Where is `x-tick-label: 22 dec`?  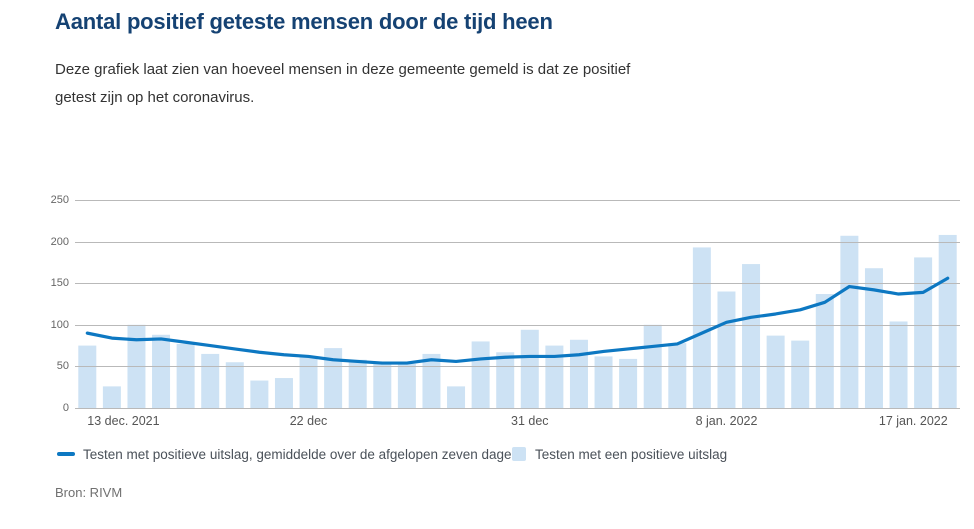 x-tick-label: 22 dec is located at coordinates (308, 421).